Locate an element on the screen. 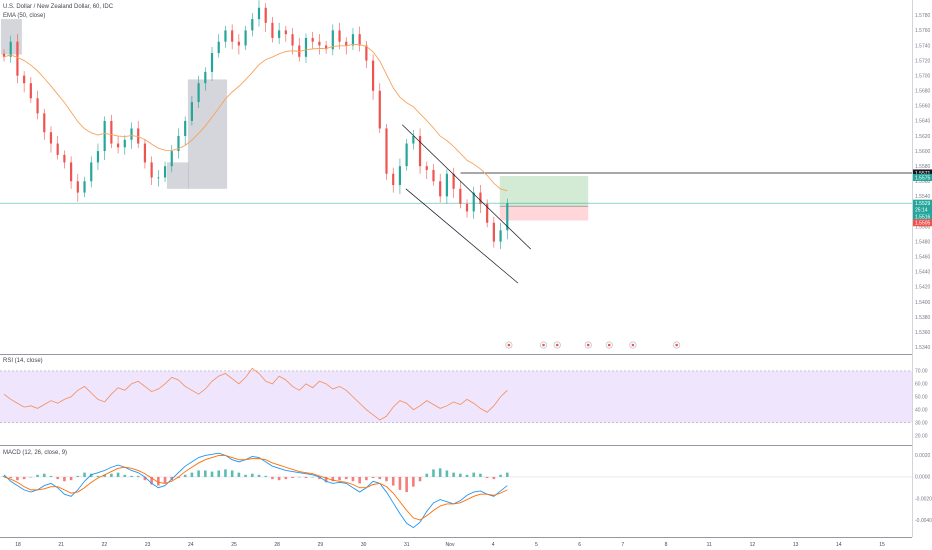  time-tick-label-7: 29 is located at coordinates (321, 545).